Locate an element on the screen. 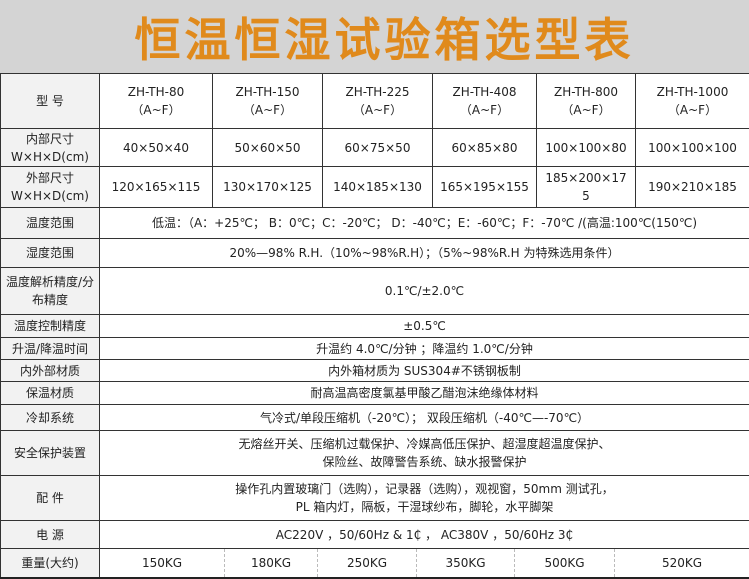 This screenshot has height=579, width=749. cell: 190×210×185 is located at coordinates (692, 187).